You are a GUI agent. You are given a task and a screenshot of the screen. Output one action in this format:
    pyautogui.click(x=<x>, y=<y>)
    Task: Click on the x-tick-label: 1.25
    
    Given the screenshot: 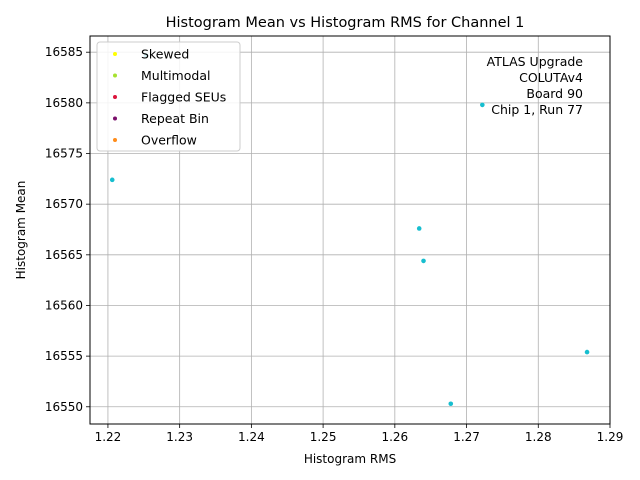 What is the action you would take?
    pyautogui.click(x=323, y=437)
    